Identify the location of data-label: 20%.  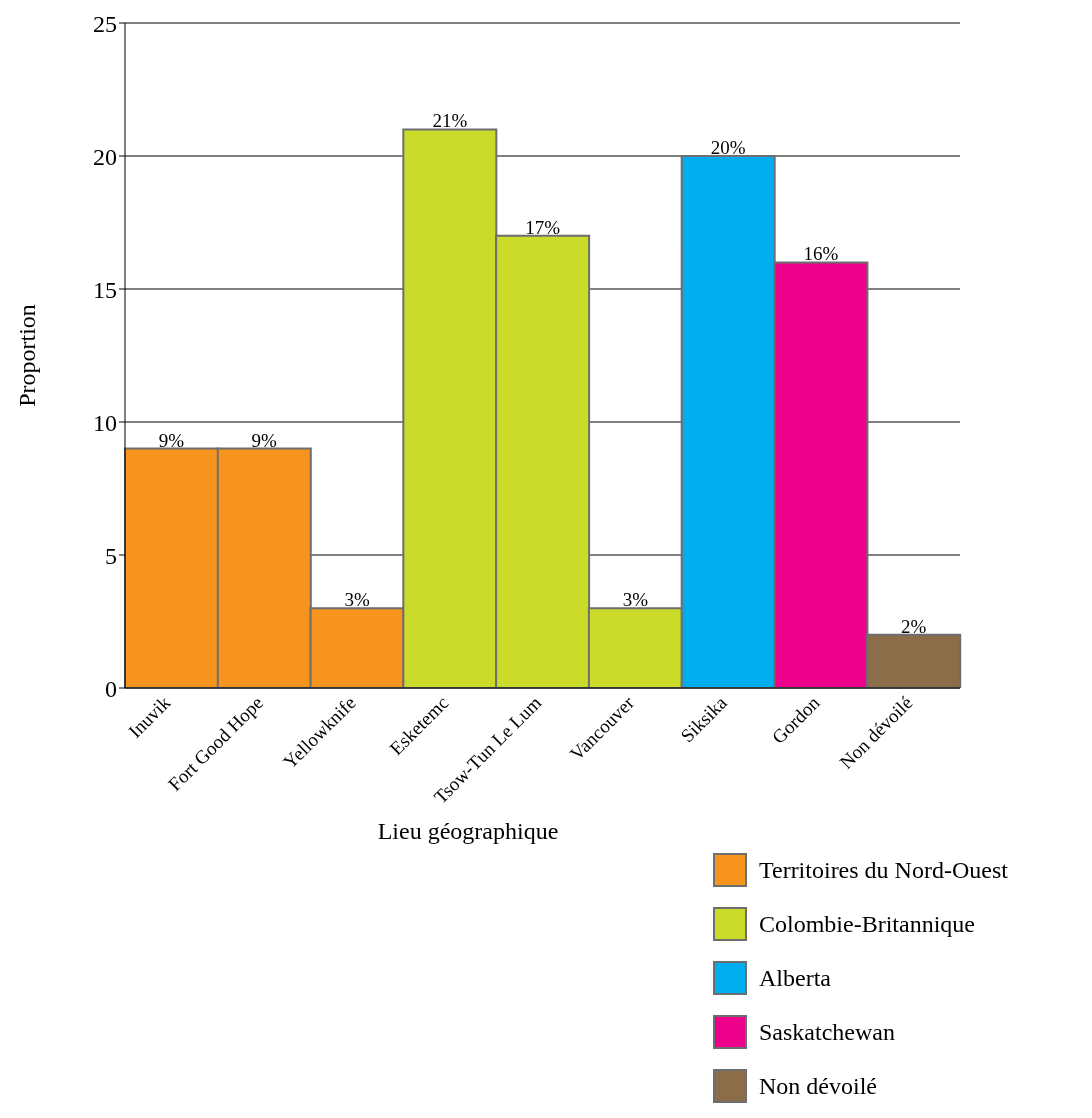
(728, 147).